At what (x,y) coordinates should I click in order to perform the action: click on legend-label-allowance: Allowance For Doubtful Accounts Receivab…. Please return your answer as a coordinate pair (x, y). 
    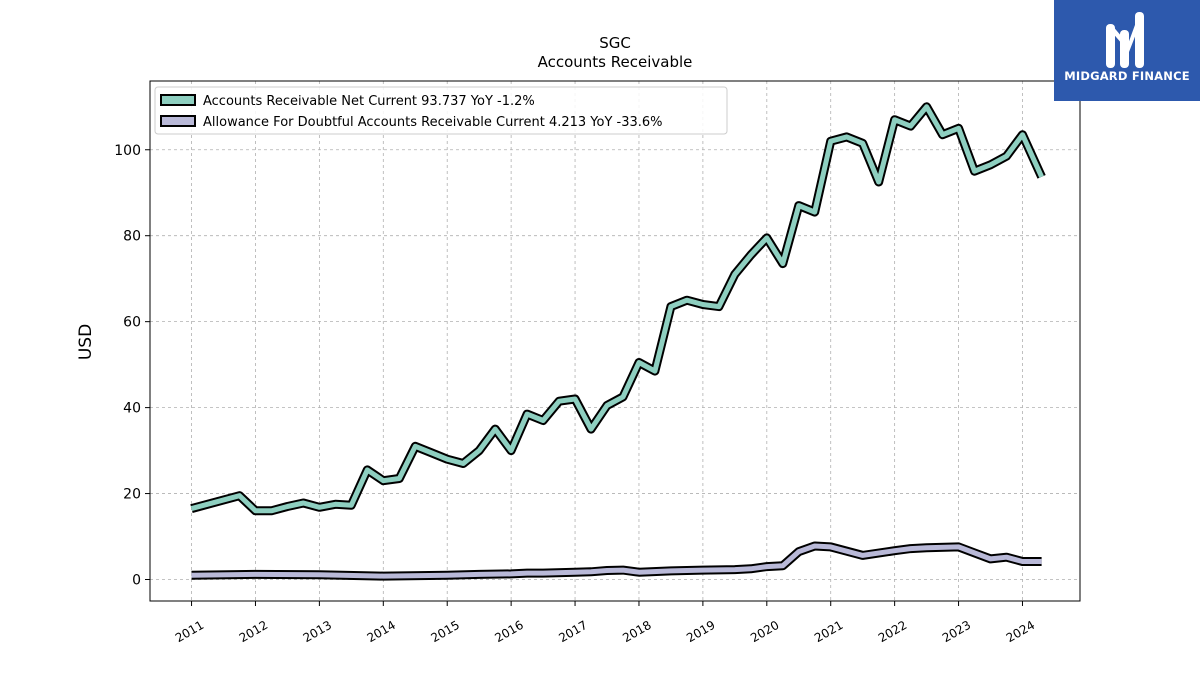
    Looking at the image, I should click on (433, 122).